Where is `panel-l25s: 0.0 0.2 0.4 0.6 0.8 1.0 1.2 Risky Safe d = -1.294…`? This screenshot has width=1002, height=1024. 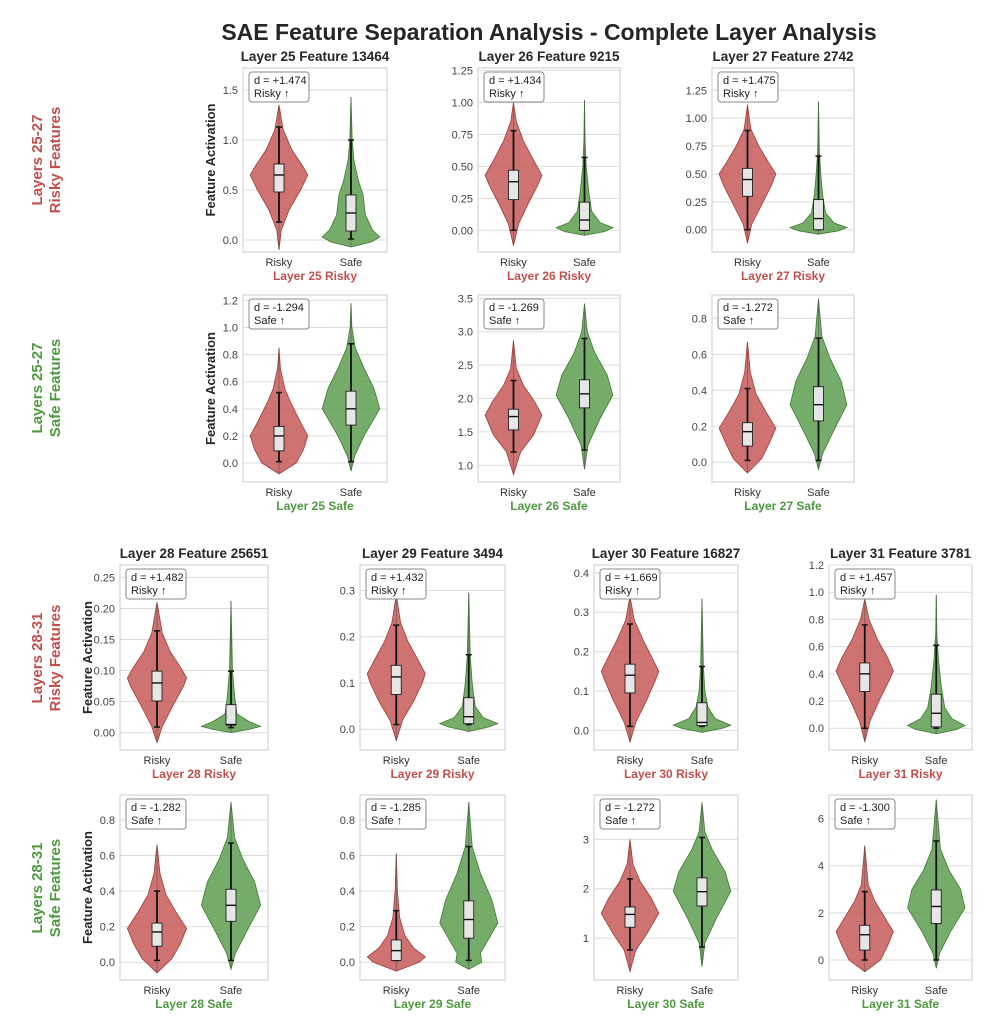
panel-l25s: 0.0 0.2 0.4 0.6 0.8 1.0 1.2 Risky Safe d = -1.294… is located at coordinates (295, 403).